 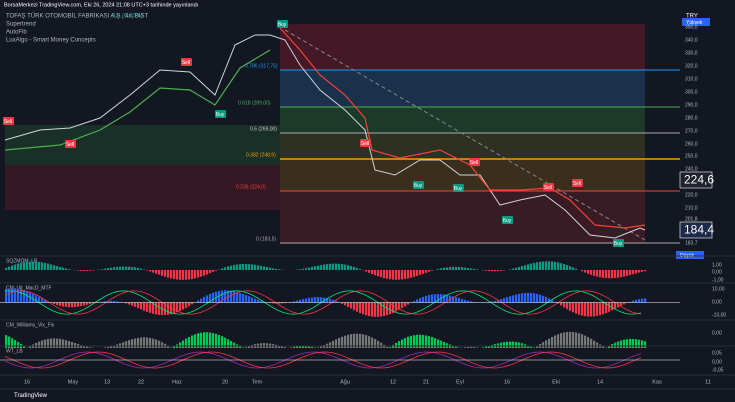 I want to click on time-tick: Eki, so click(x=556, y=382).